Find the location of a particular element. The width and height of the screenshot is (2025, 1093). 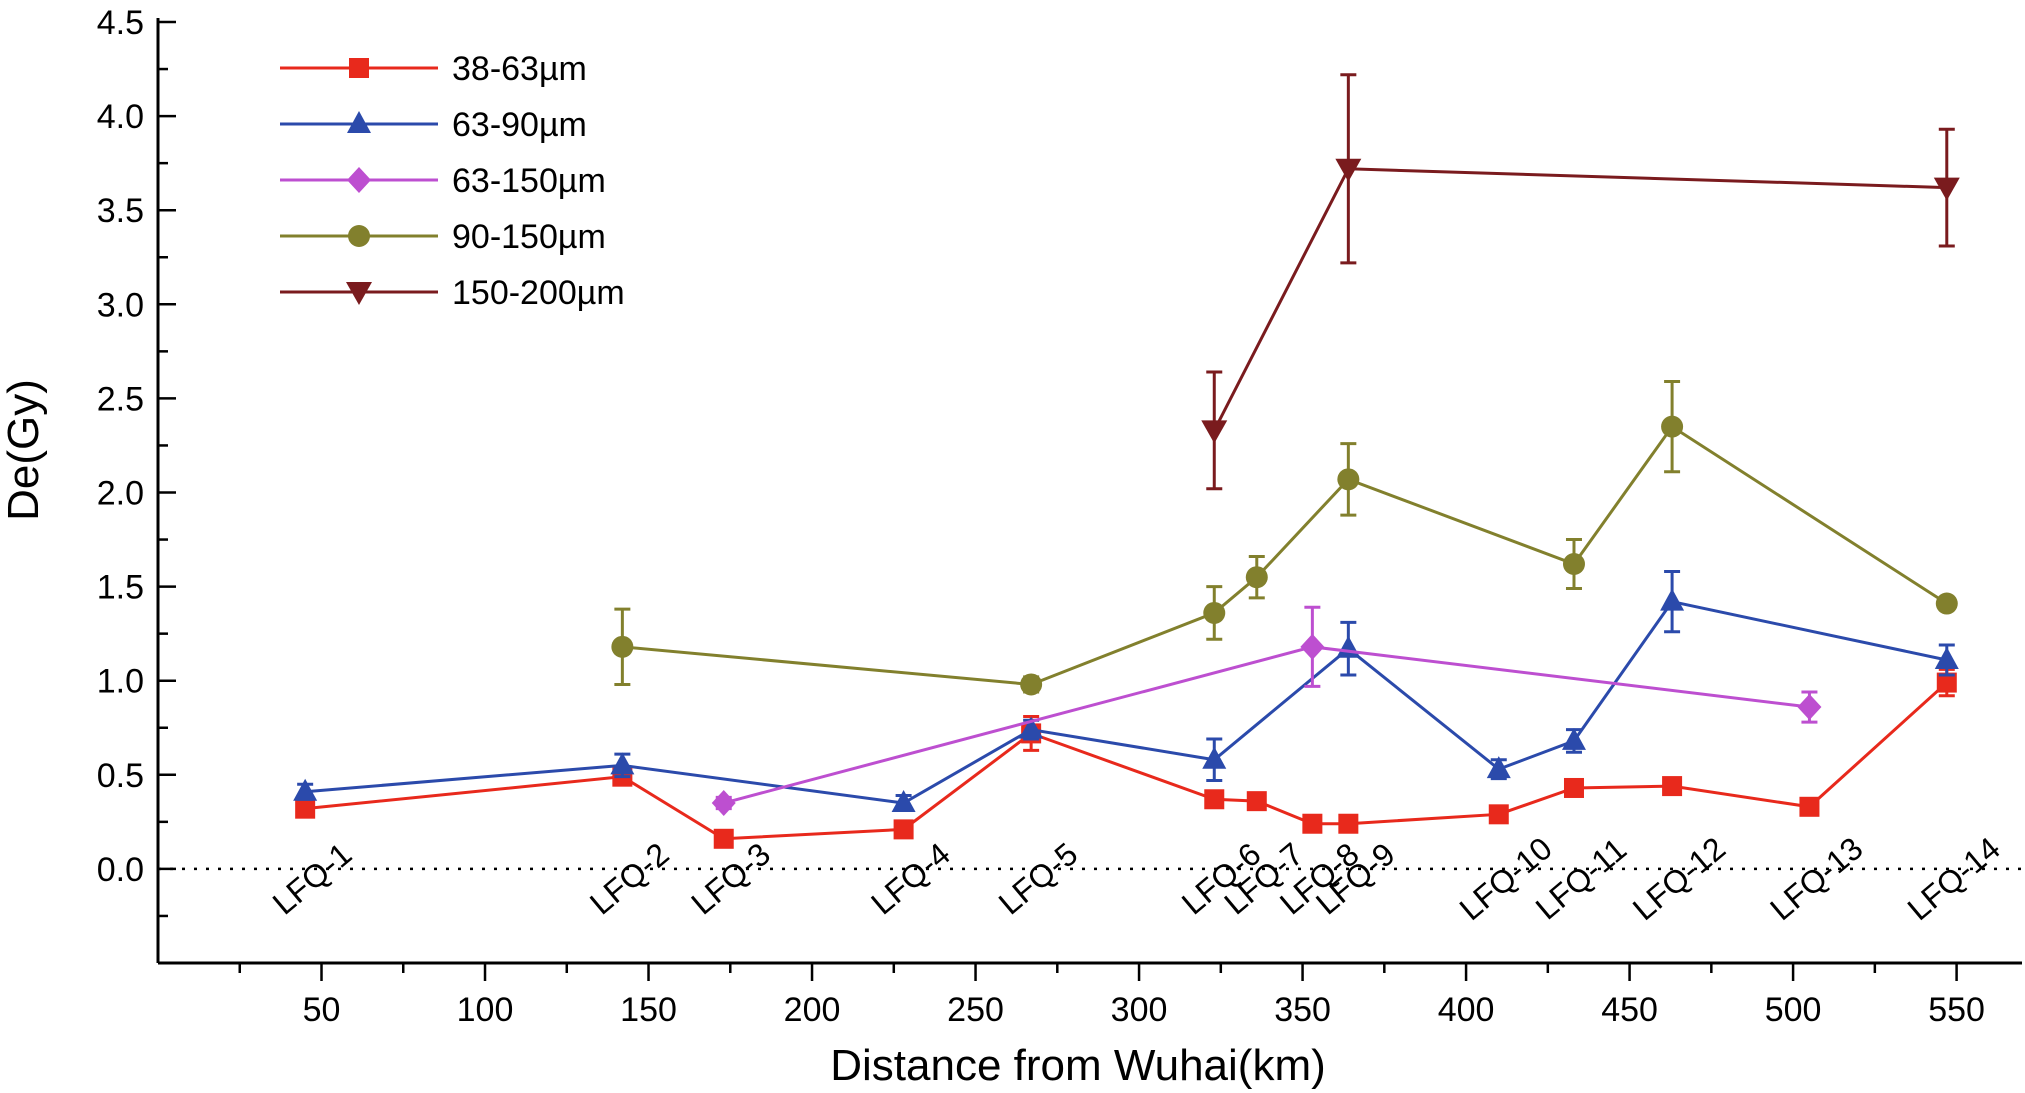

x-axis-title: Distance from Wuhai(km) is located at coordinates (1078, 1065).